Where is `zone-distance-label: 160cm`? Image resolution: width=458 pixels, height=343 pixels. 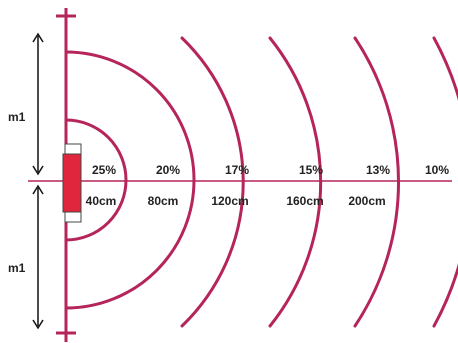 zone-distance-label: 160cm is located at coordinates (304, 201).